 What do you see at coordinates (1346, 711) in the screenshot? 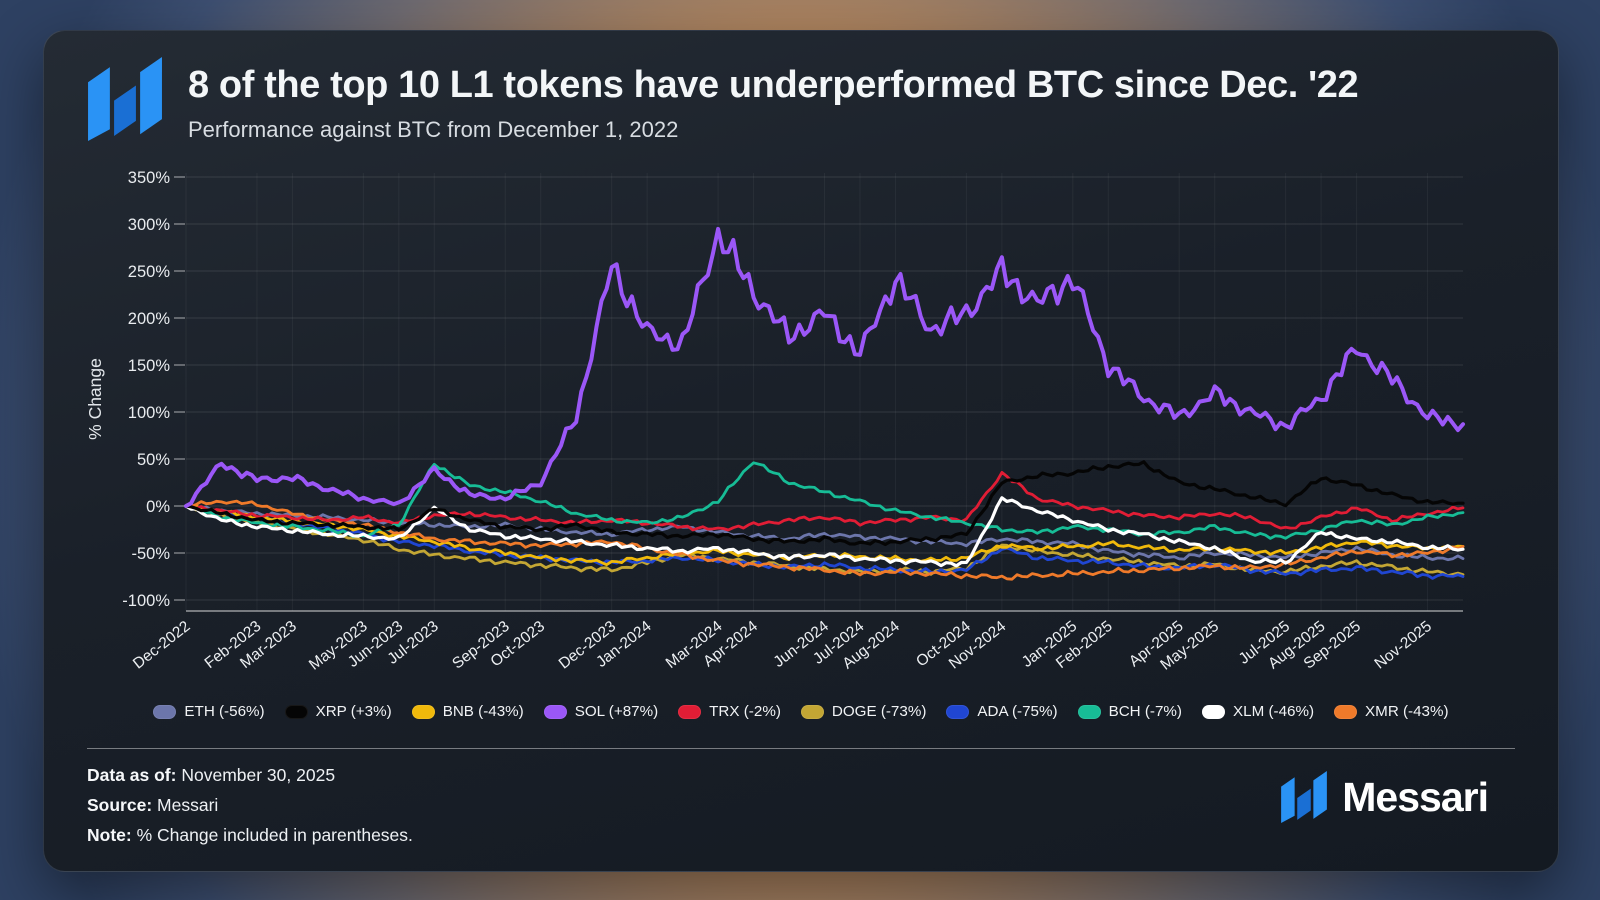
I see `legend-swatch-xmr` at bounding box center [1346, 711].